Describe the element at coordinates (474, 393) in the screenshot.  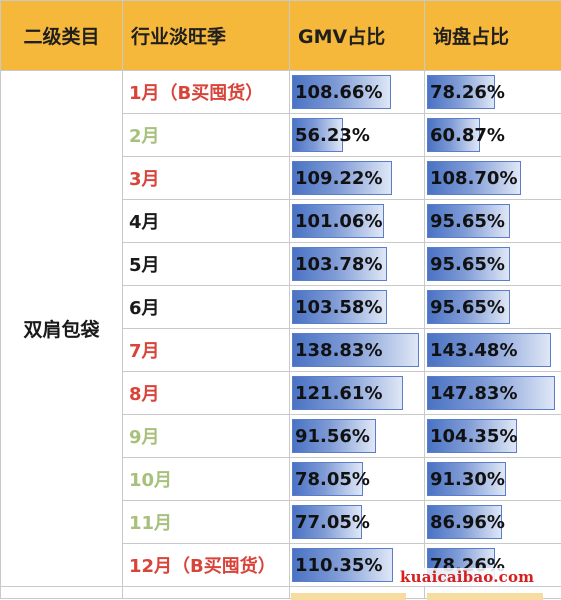
I see `inquiry-value: 147.83%` at that location.